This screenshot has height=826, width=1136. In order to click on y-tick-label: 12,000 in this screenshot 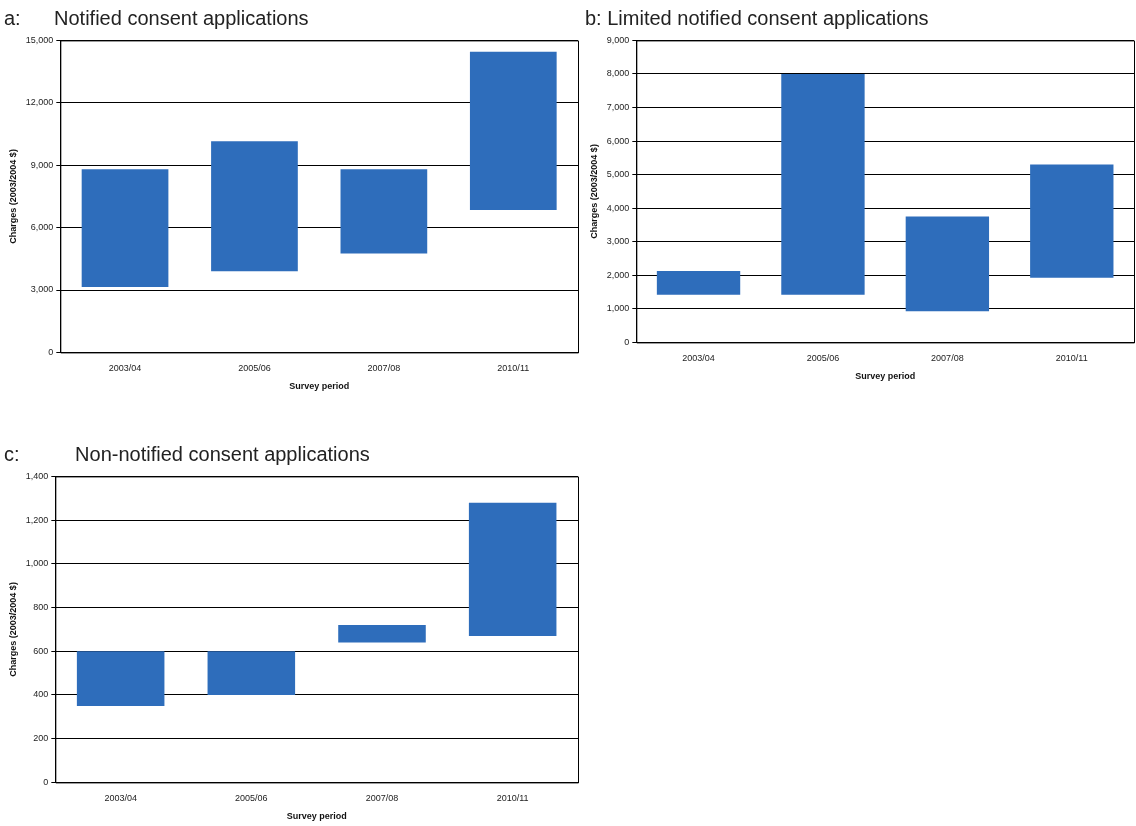, I will do `click(39, 102)`.